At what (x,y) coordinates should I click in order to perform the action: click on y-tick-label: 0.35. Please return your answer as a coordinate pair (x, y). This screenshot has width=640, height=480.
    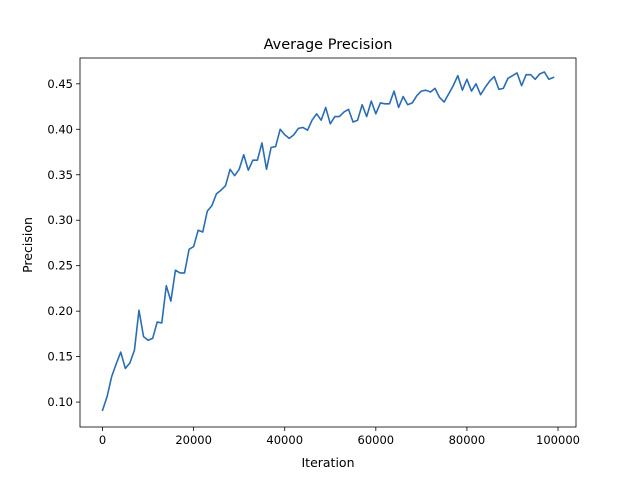
    Looking at the image, I should click on (60, 175).